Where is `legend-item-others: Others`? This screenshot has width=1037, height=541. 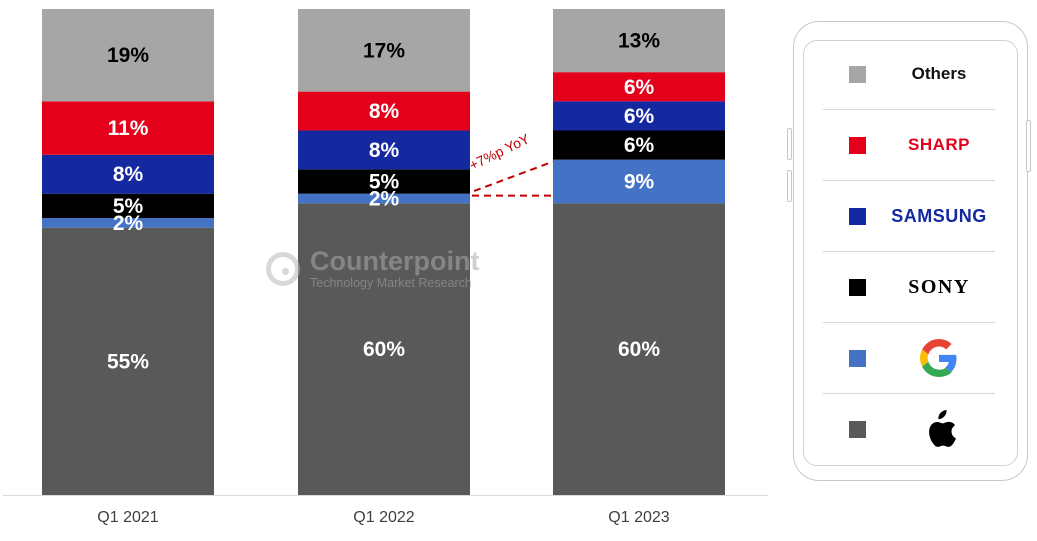 legend-item-others: Others is located at coordinates (909, 74).